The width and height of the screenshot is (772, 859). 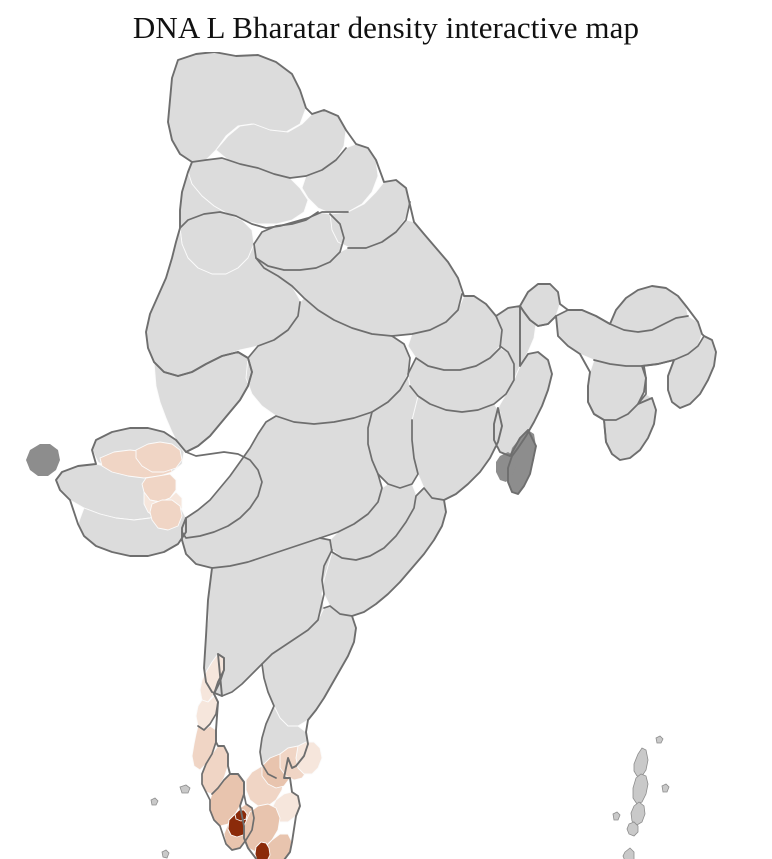 What do you see at coordinates (262, 850) in the screenshot?
I see `district-polygon-hotspot` at bounding box center [262, 850].